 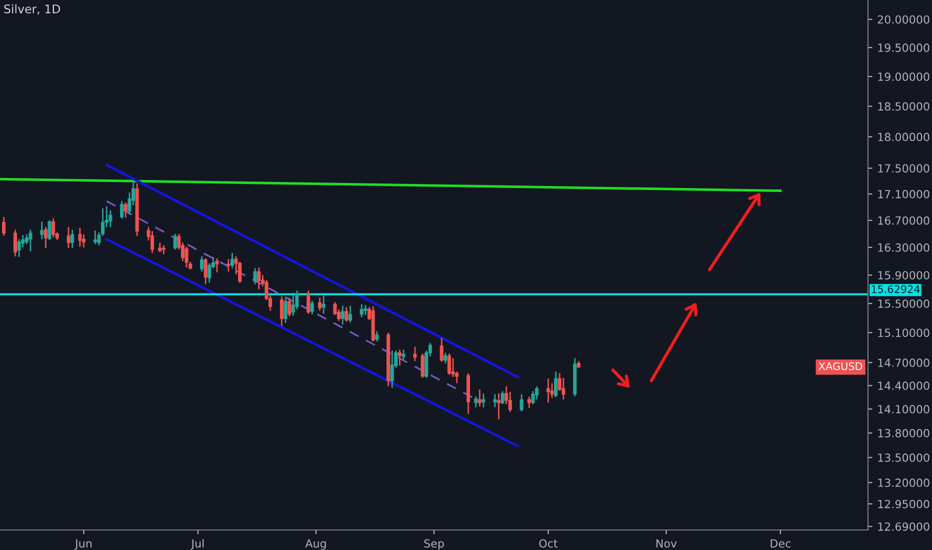 I want to click on y-tick-label: 12.95000, so click(x=904, y=504).